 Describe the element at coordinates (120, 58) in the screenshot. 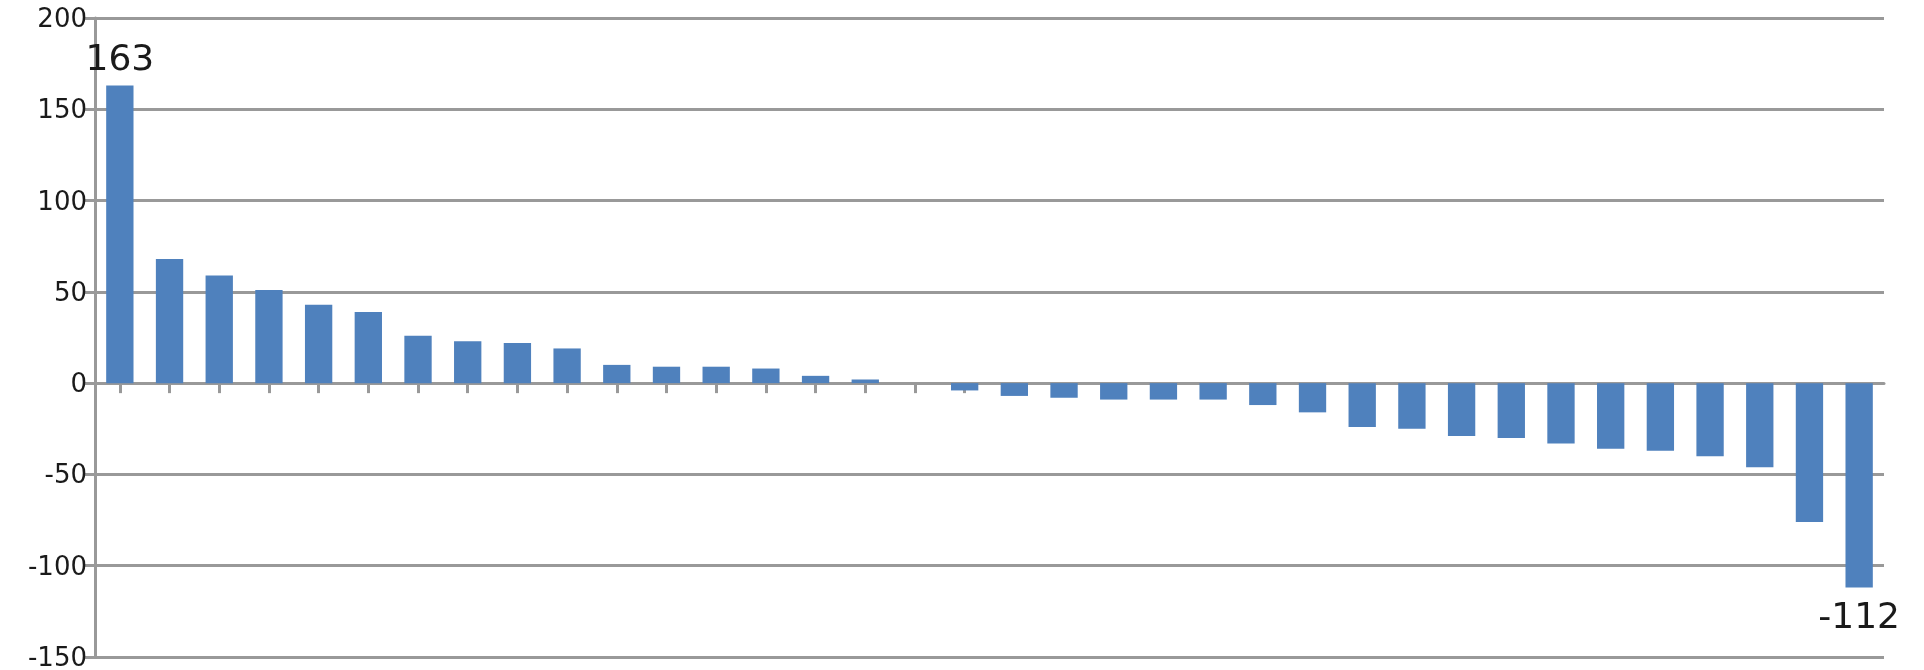

I see `data-label: 163` at that location.